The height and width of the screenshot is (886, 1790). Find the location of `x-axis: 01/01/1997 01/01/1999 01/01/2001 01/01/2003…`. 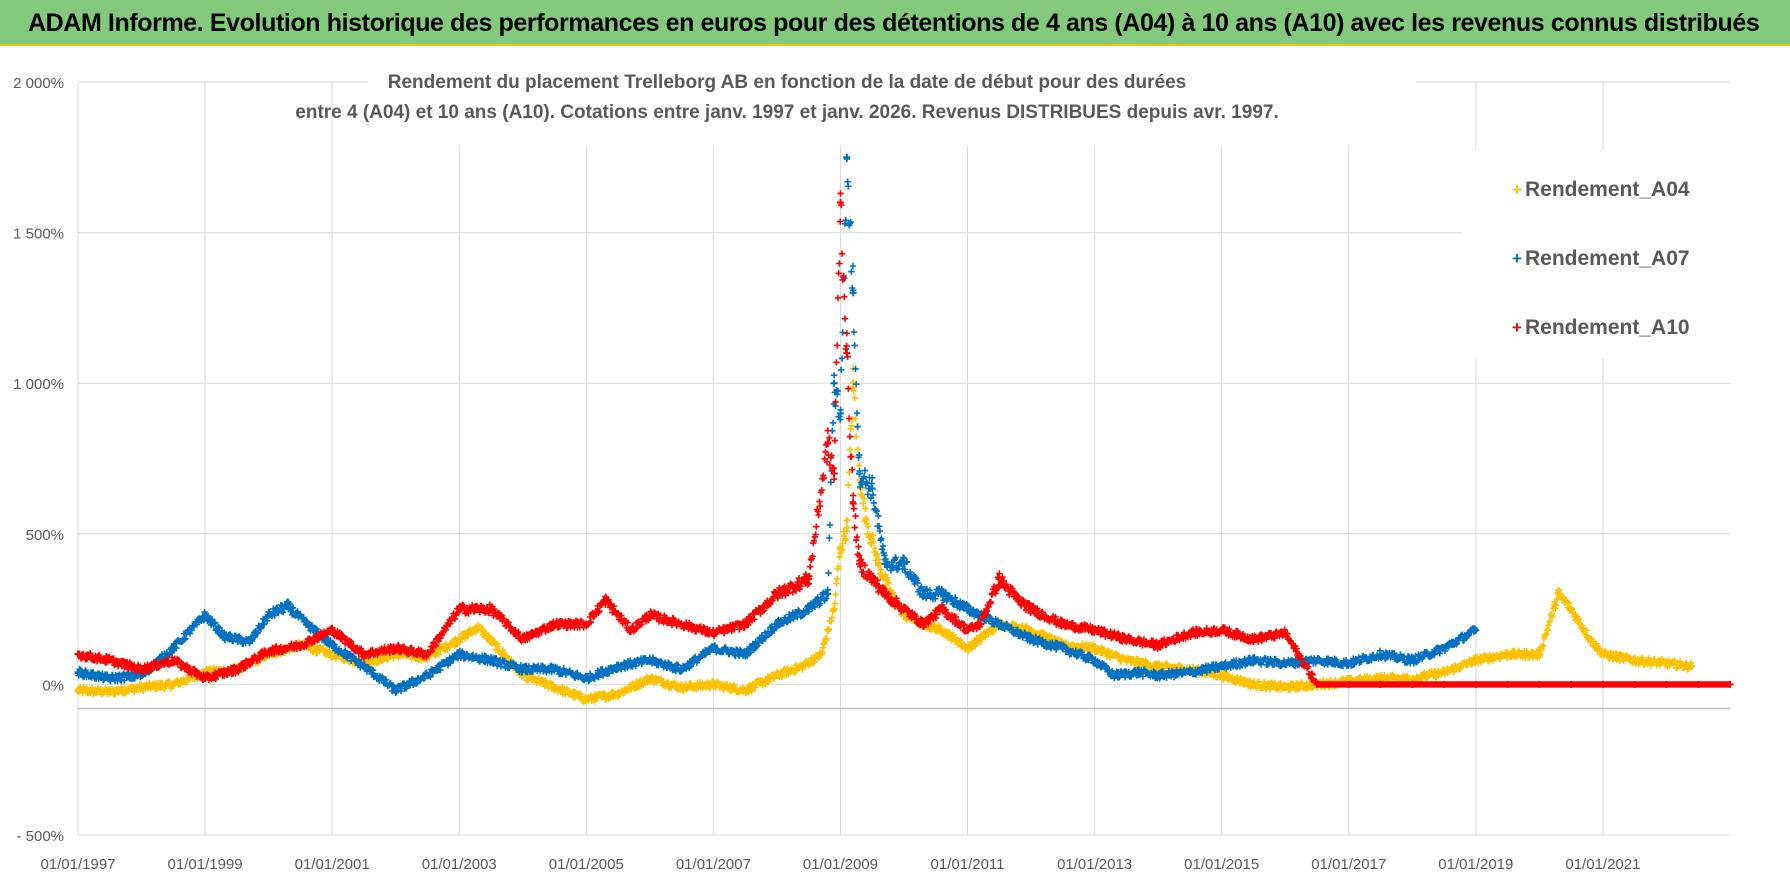

x-axis: 01/01/1997 01/01/1999 01/01/2001 01/01/2003… is located at coordinates (840, 864).